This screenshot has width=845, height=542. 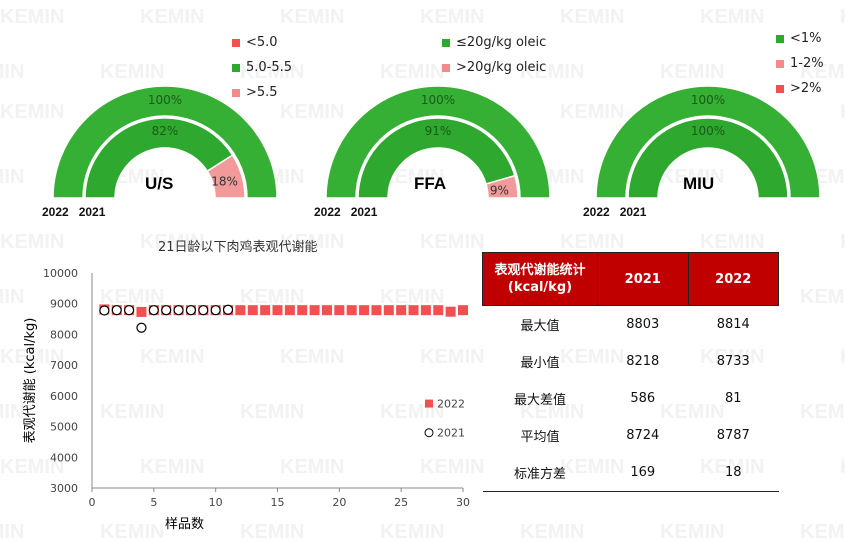 What do you see at coordinates (643, 324) in the screenshot?
I see `table-cell: 8803` at bounding box center [643, 324].